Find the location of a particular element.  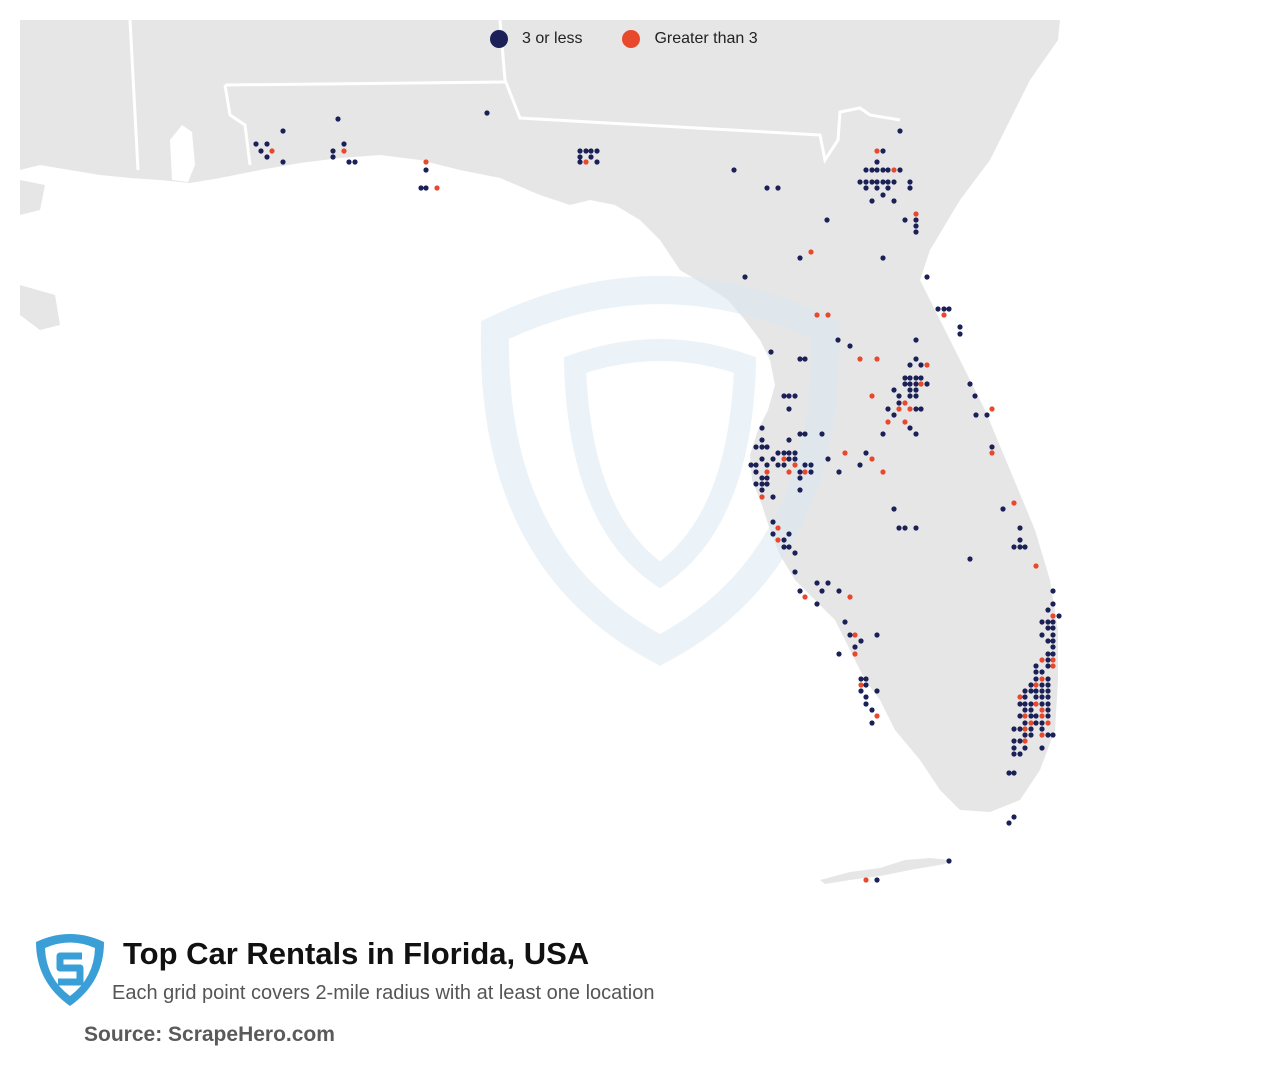

state-borders is located at coordinates (514, 95).